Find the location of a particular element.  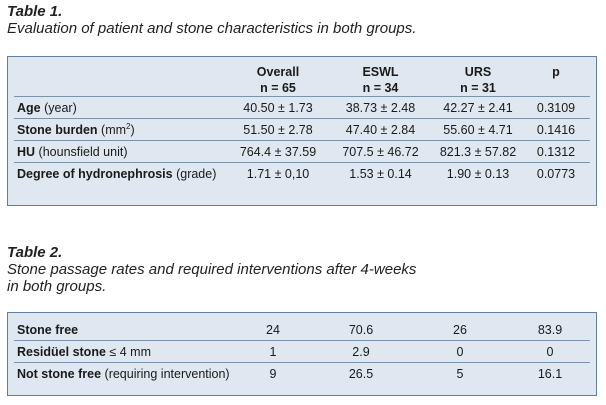

col-header-urs: URS is located at coordinates (478, 72).